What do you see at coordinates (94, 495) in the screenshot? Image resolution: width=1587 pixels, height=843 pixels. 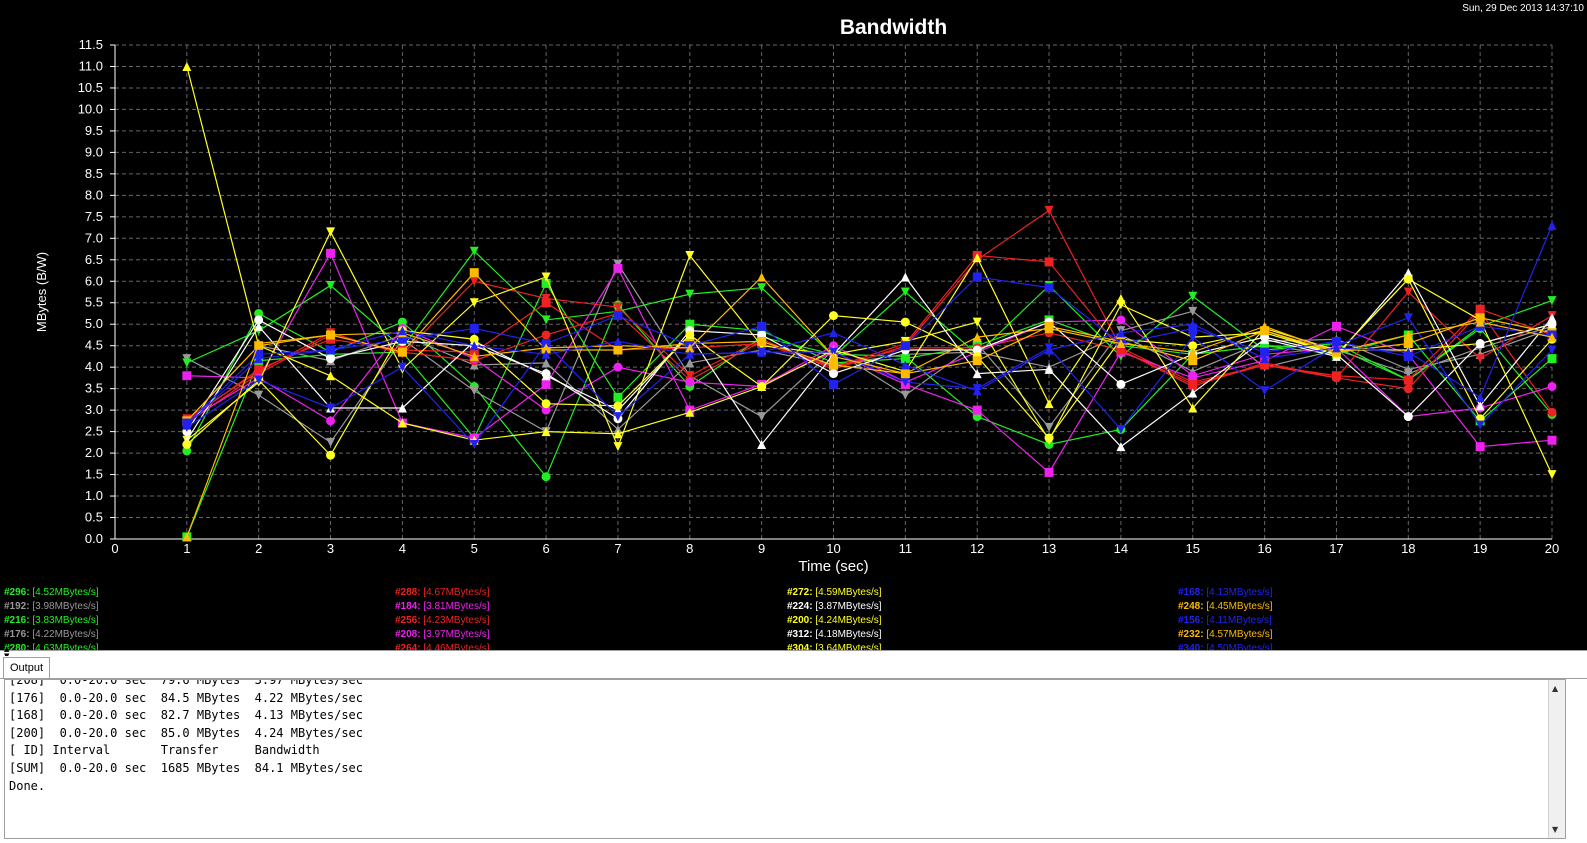 I see `y-tick-label: 1.0` at bounding box center [94, 495].